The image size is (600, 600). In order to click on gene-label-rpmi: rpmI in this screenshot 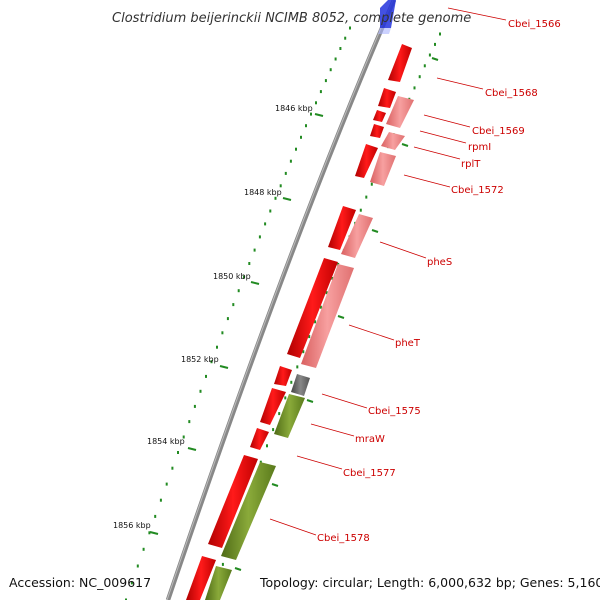, I will do `click(479, 147)`.